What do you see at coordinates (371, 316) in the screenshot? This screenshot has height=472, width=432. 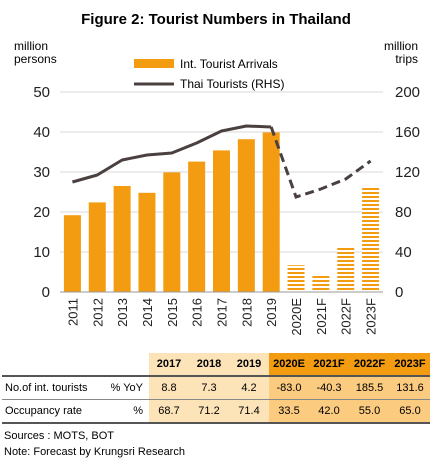 I see `x-tick-label: 2023F` at bounding box center [371, 316].